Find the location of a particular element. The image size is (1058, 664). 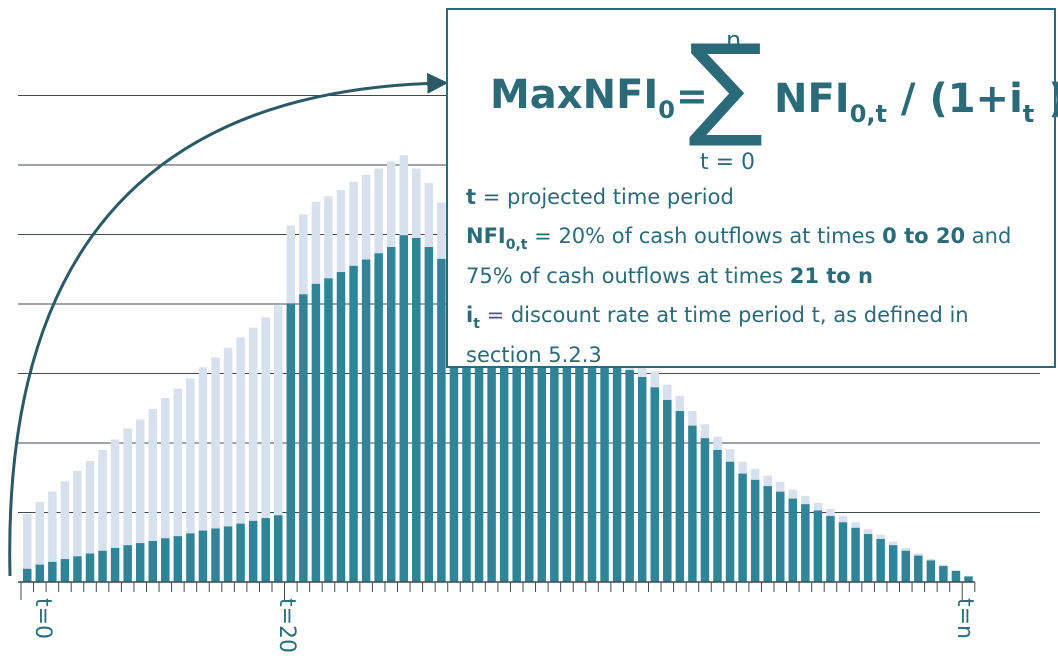

formula-rhs: NFI0,t / (1+it )t is located at coordinates (916, 100).